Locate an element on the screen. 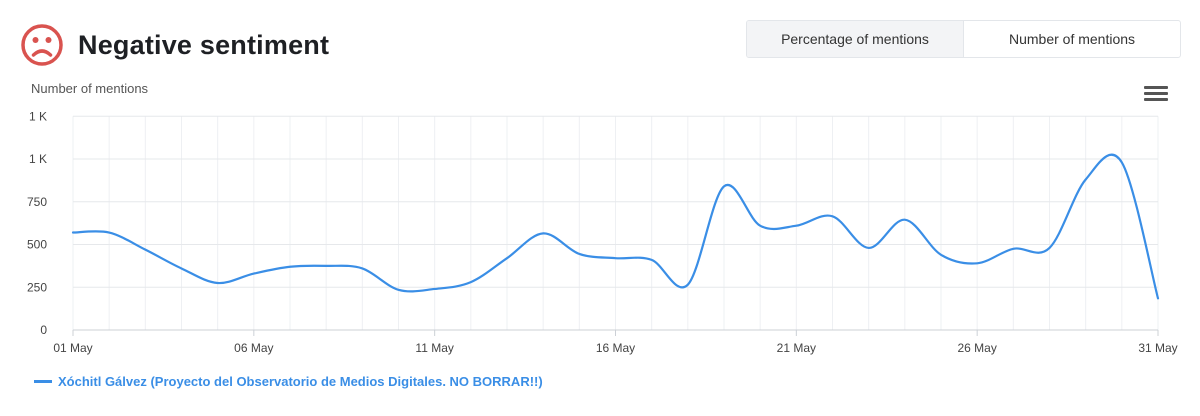  y-axis-label: Number of mentions is located at coordinates (90, 88).